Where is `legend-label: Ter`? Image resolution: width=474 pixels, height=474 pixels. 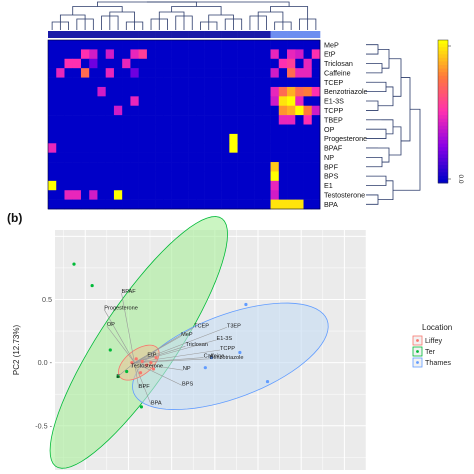 legend-label: Ter is located at coordinates (430, 351).